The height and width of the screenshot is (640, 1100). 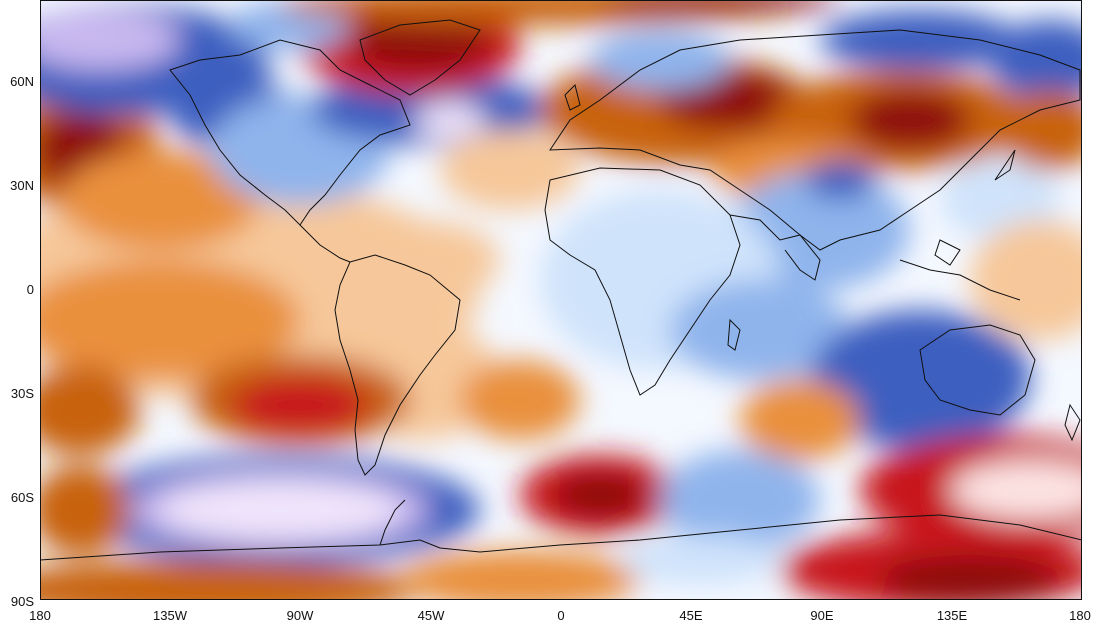 I want to click on lat-label-60n: 60N, so click(x=22, y=81).